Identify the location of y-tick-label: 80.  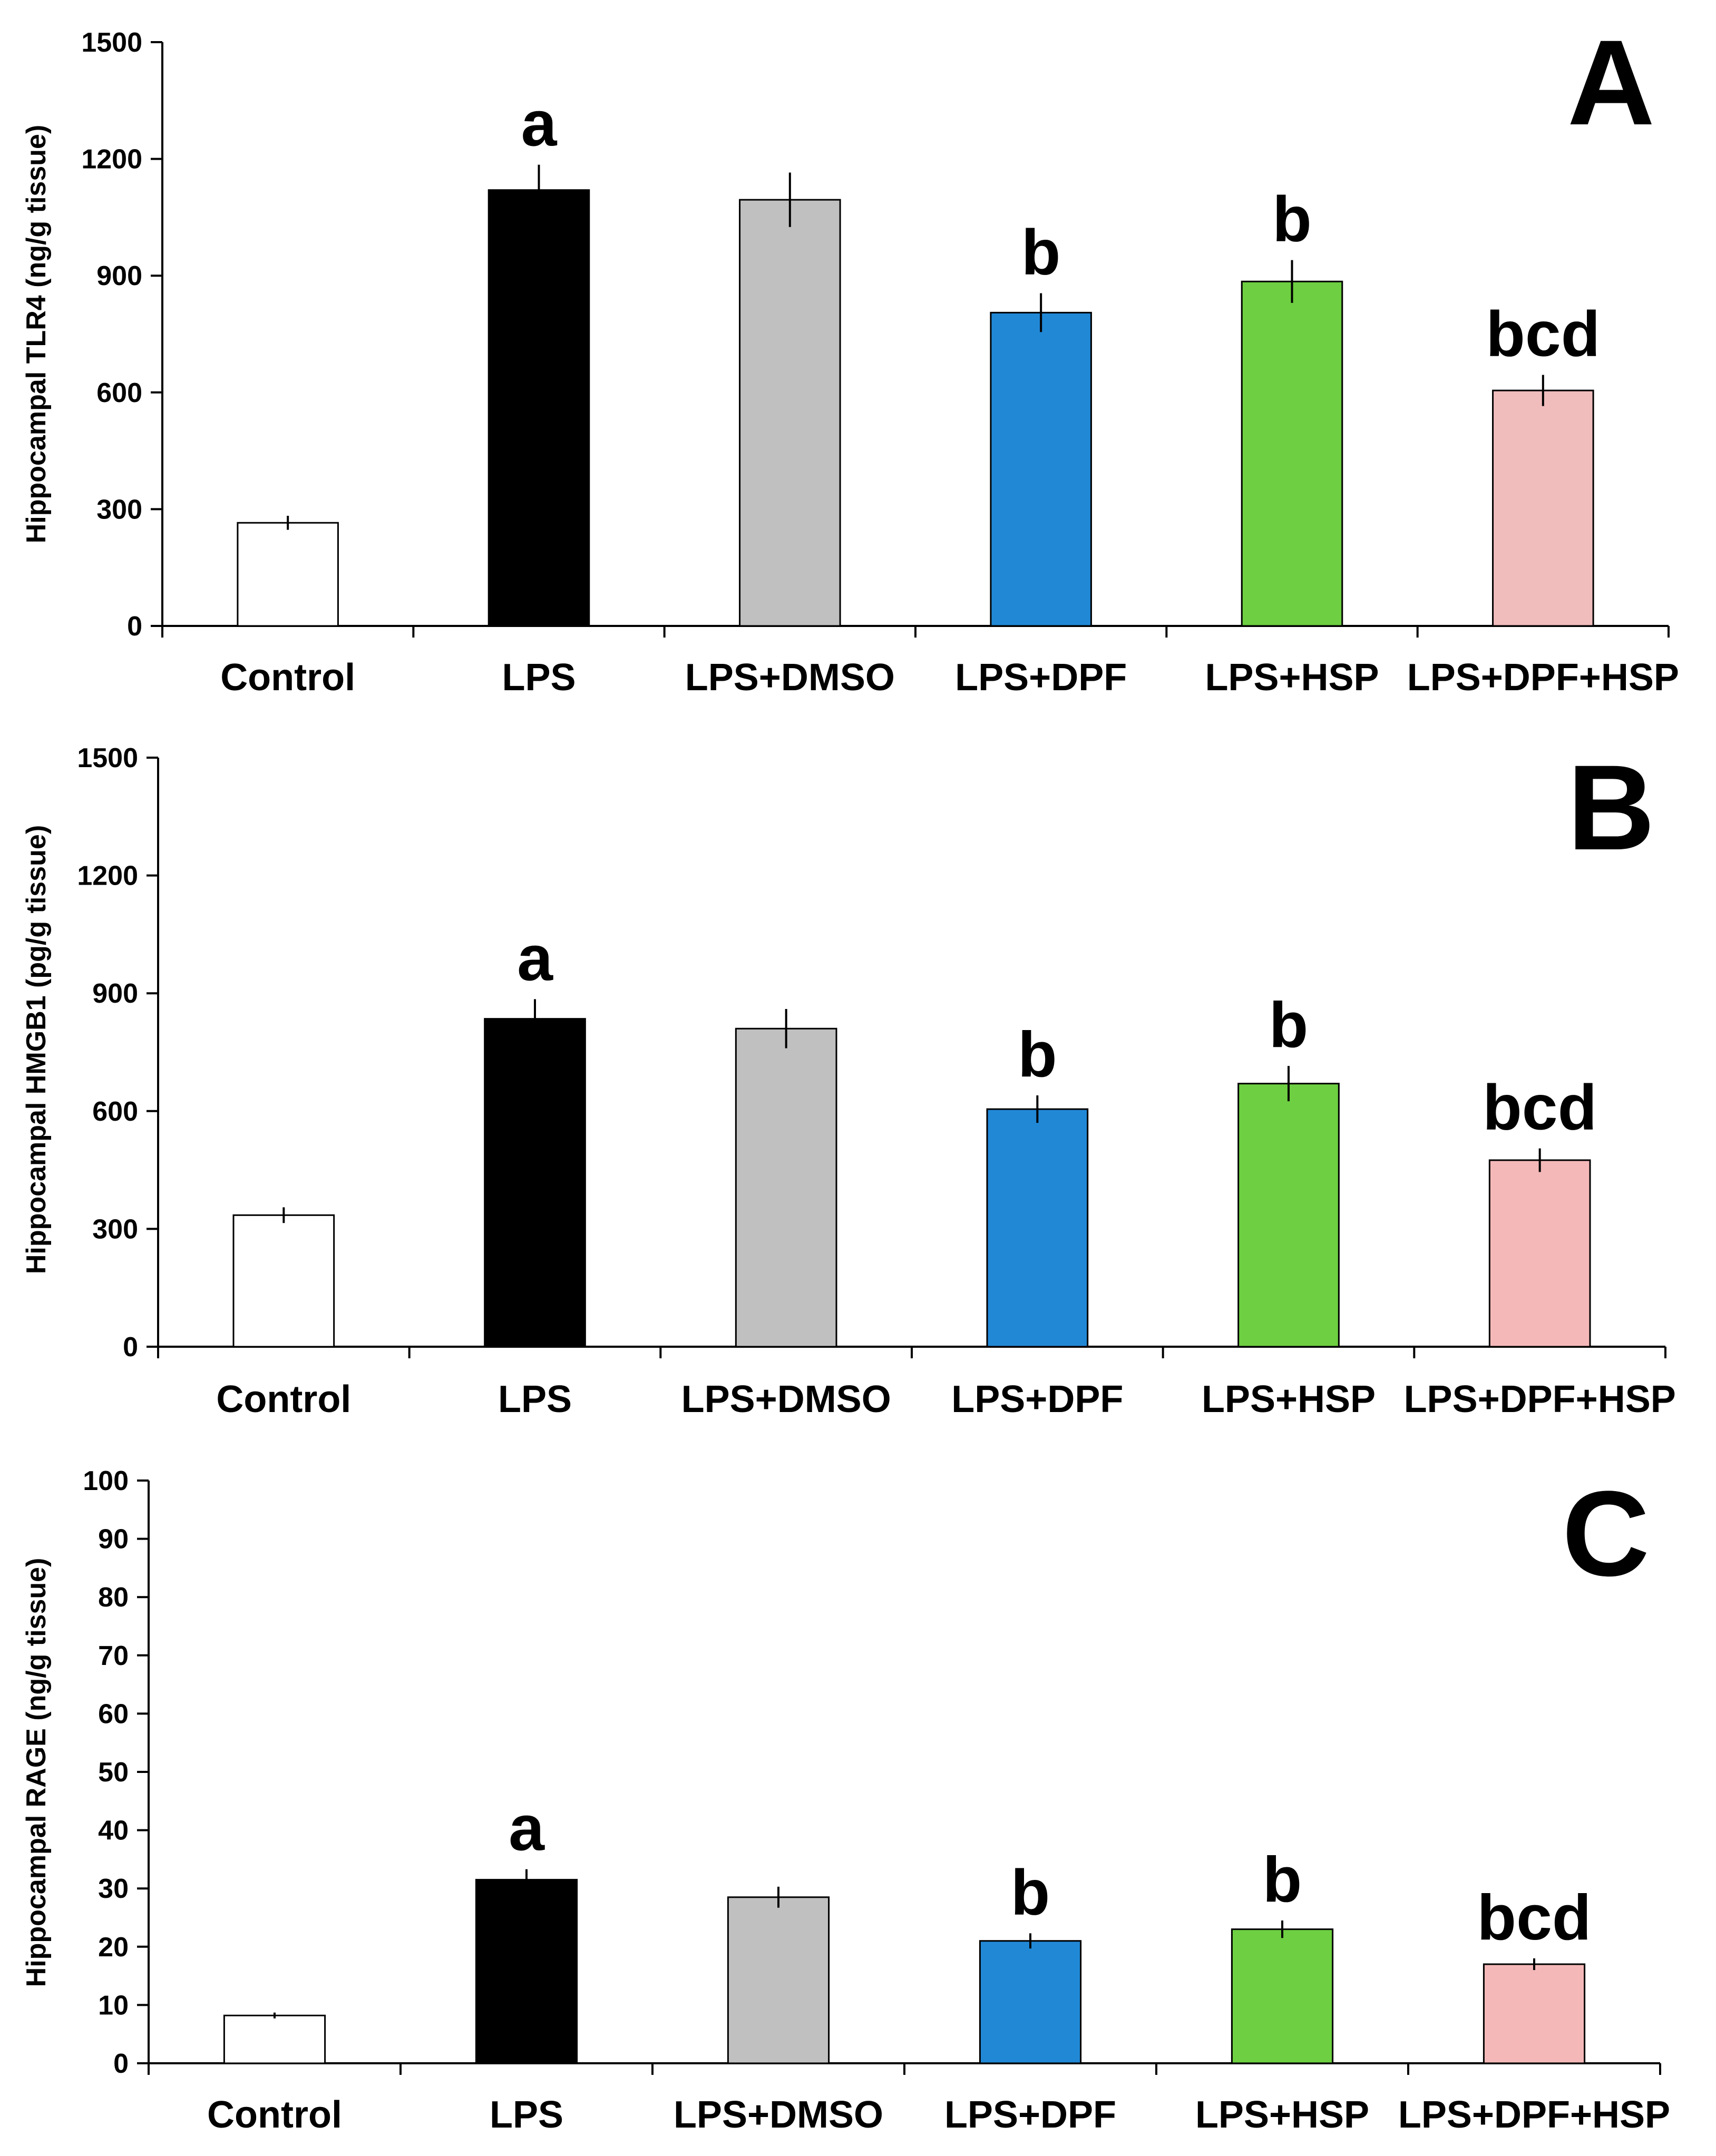
(113, 1597).